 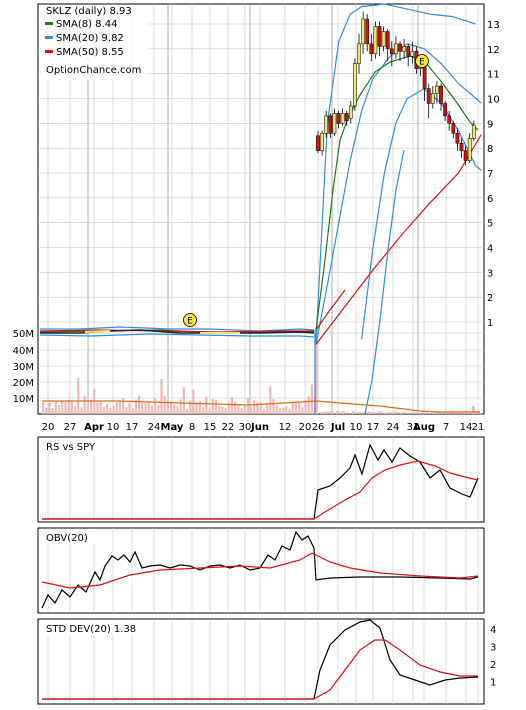 What do you see at coordinates (67, 538) in the screenshot?
I see `obv-panel-title: OBV(20)` at bounding box center [67, 538].